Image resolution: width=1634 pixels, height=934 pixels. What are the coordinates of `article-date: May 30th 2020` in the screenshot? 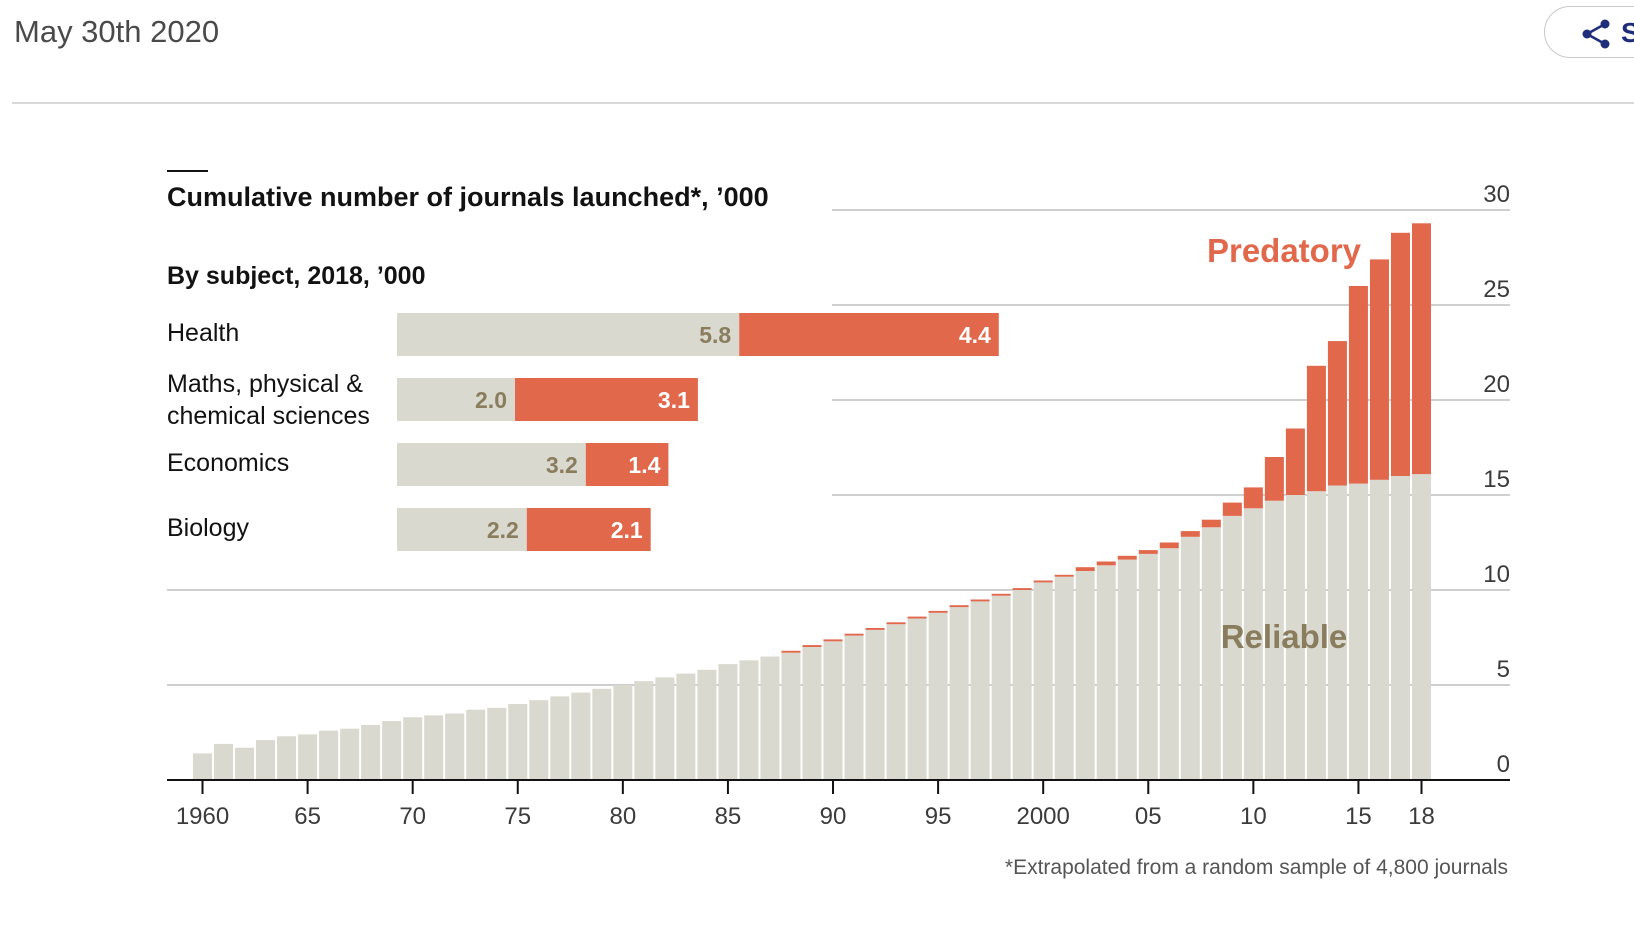 It's located at (117, 31).